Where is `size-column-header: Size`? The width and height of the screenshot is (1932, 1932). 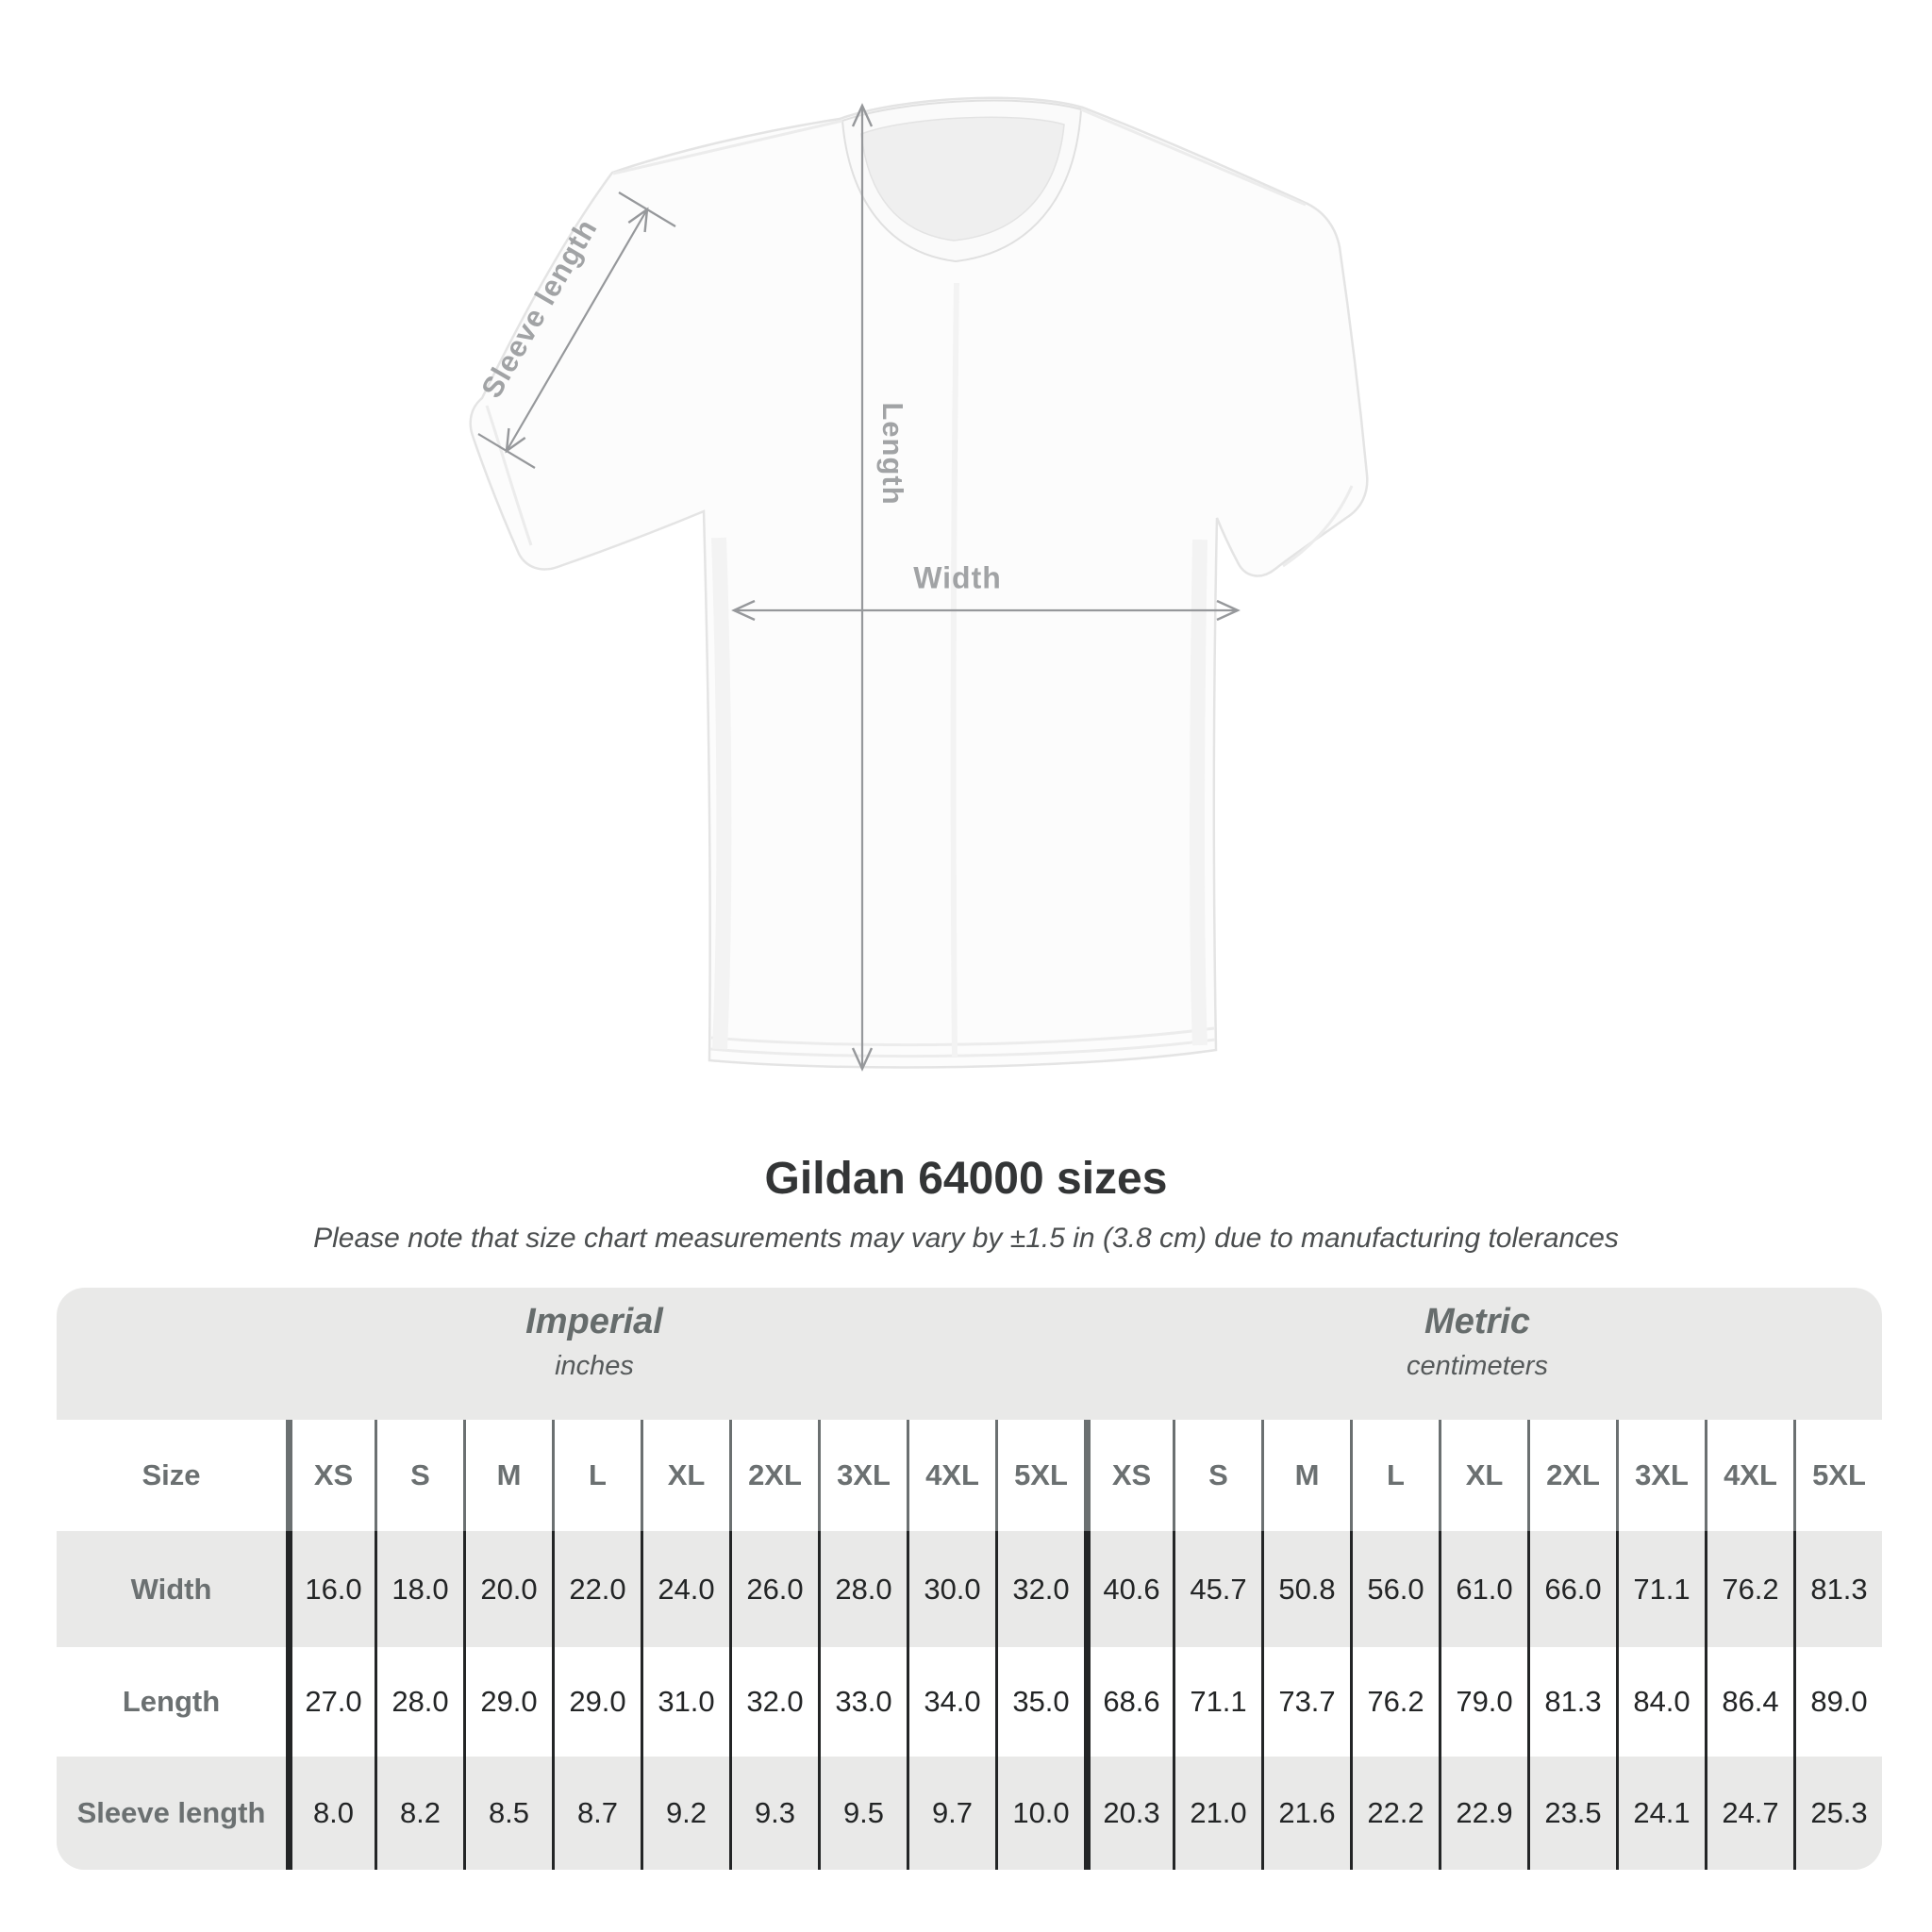 size-column-header: Size is located at coordinates (171, 1476).